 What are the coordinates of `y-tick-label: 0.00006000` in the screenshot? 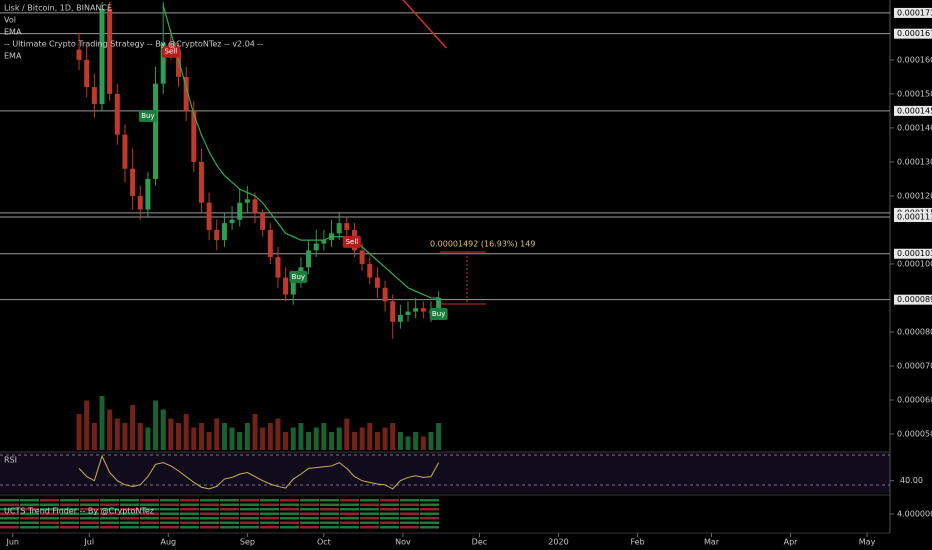 It's located at (914, 400).